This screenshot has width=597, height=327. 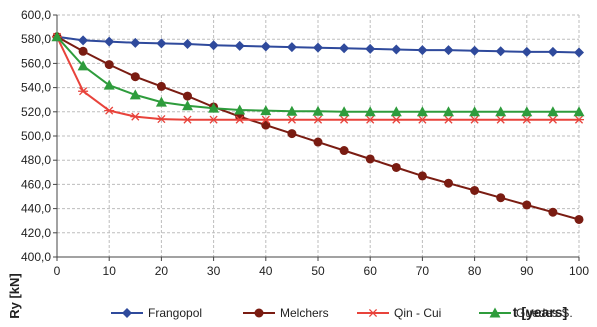 I want to click on legend-label: Qin - Cui, so click(x=417, y=313).